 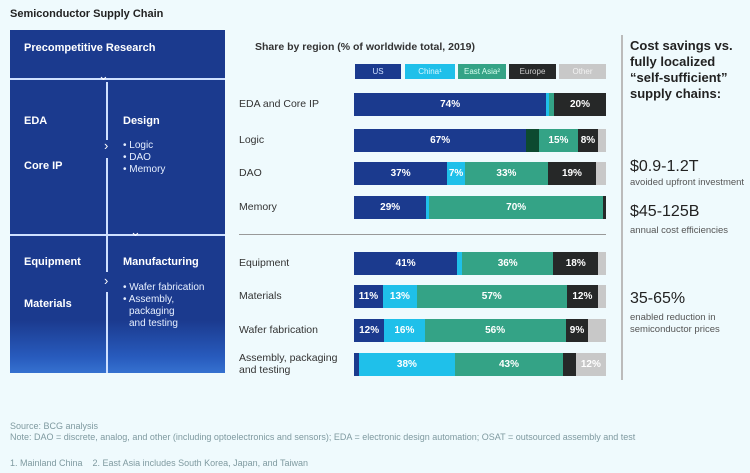 I want to click on chevron-down-icon: ⌄, so click(x=135, y=231).